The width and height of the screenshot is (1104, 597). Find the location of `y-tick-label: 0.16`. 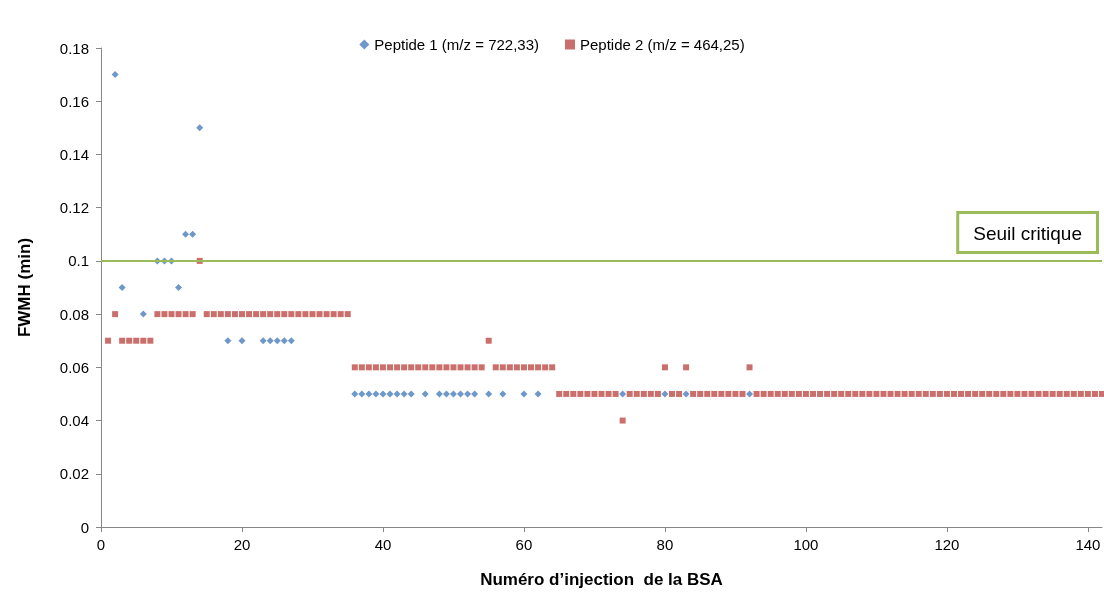

y-tick-label: 0.16 is located at coordinates (74, 101).